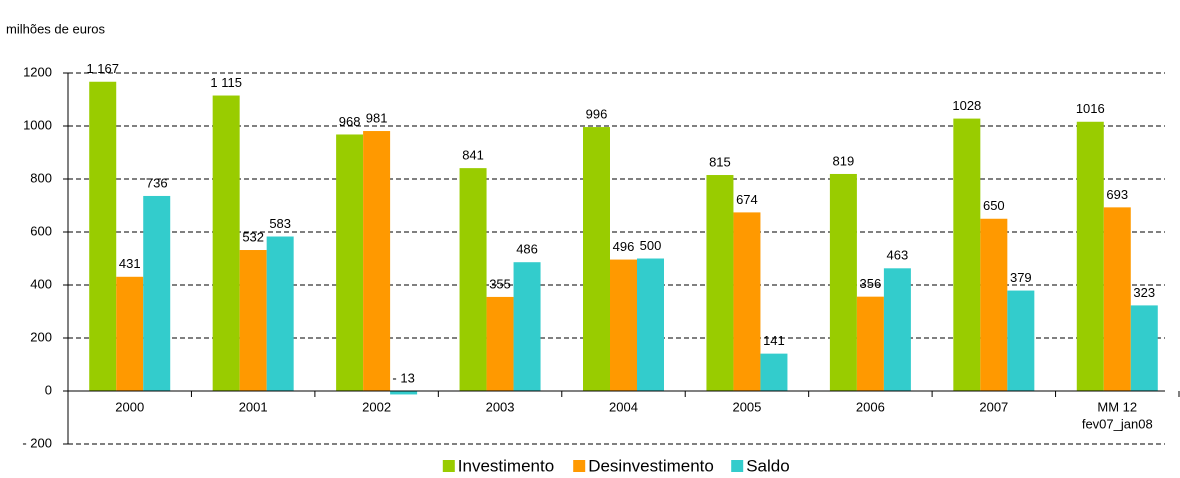 The width and height of the screenshot is (1180, 478). What do you see at coordinates (651, 465) in the screenshot?
I see `legend-label: Desinvestimento` at bounding box center [651, 465].